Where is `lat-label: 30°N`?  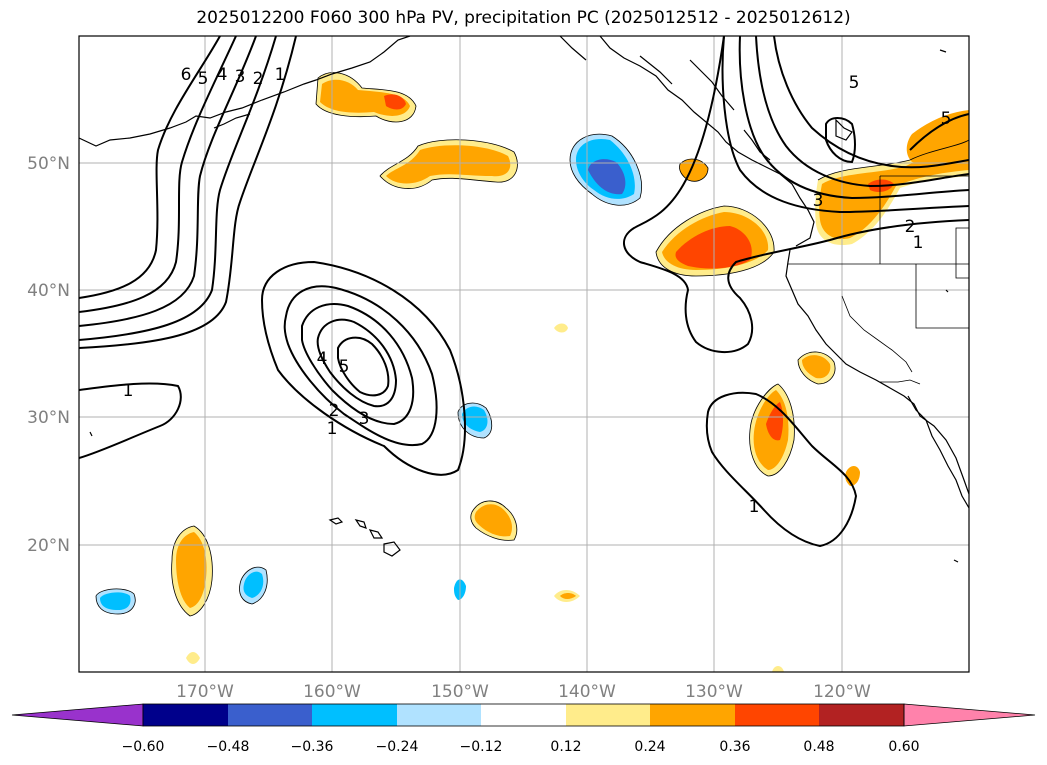 lat-label: 30°N is located at coordinates (48, 418).